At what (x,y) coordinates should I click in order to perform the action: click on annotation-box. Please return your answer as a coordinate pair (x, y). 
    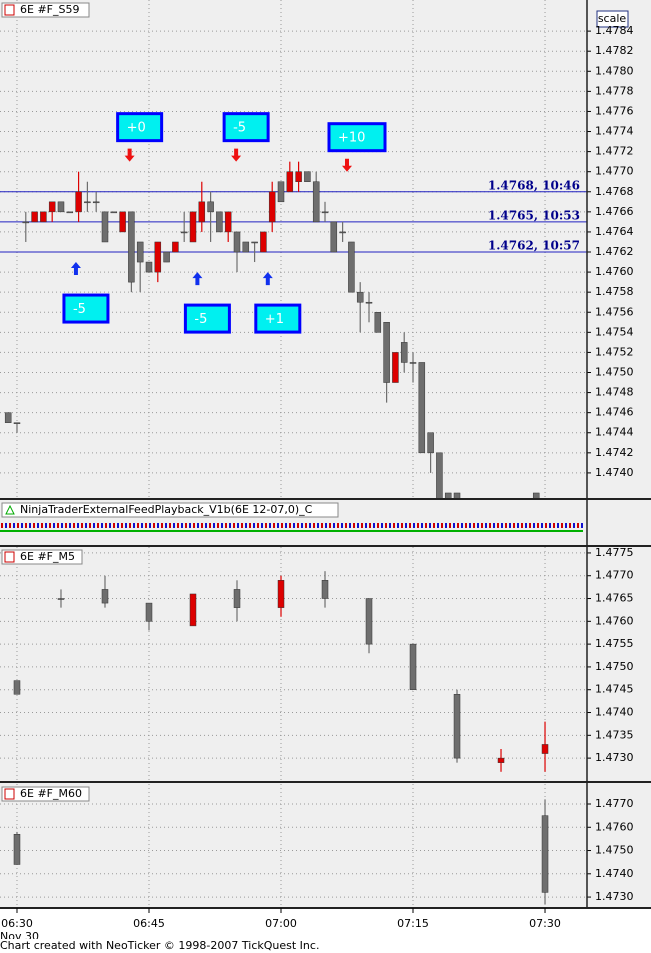
    Looking at the image, I should click on (140, 127).